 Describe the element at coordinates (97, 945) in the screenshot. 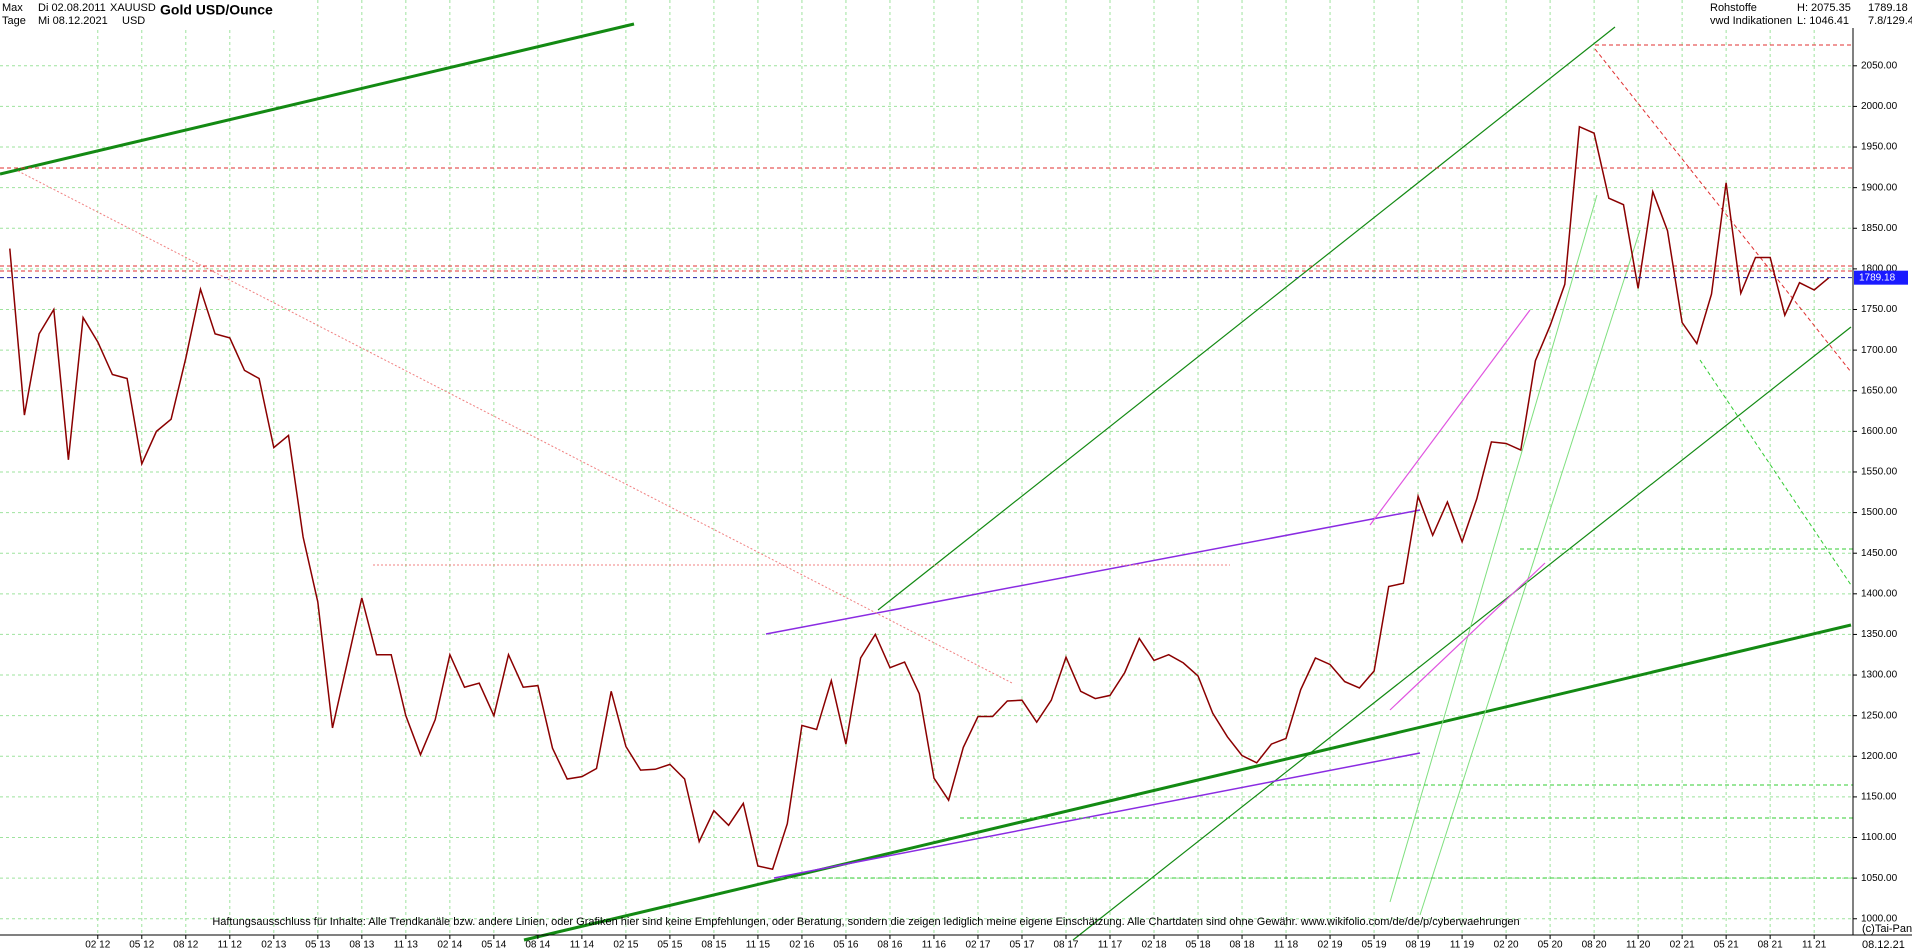

I see `x-tick-label: 02 12` at that location.